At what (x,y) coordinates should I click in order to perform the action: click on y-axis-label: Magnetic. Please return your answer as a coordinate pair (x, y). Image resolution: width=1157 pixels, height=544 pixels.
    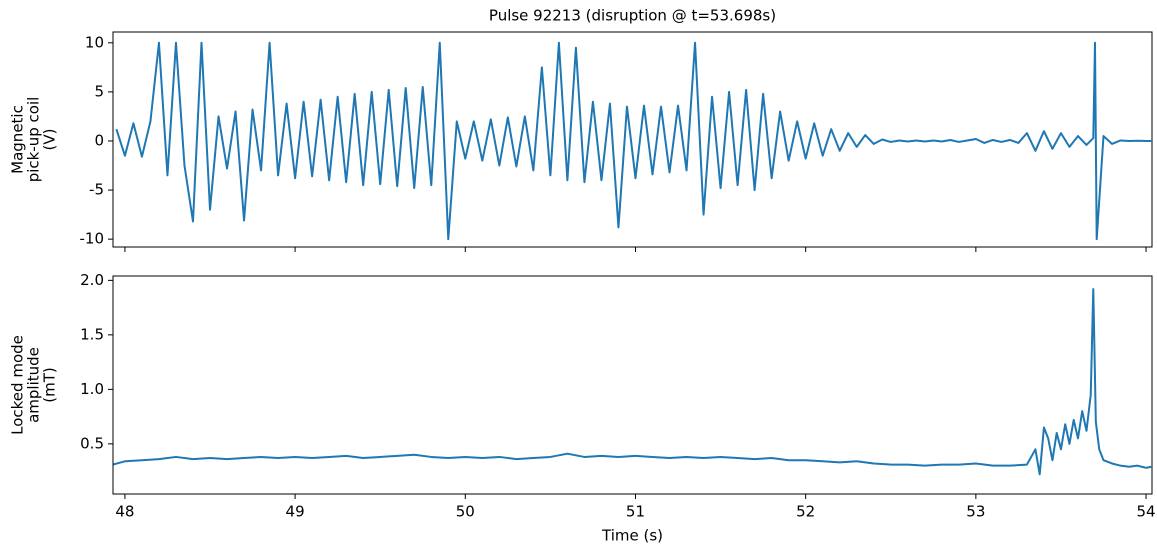
    Looking at the image, I should click on (18, 139).